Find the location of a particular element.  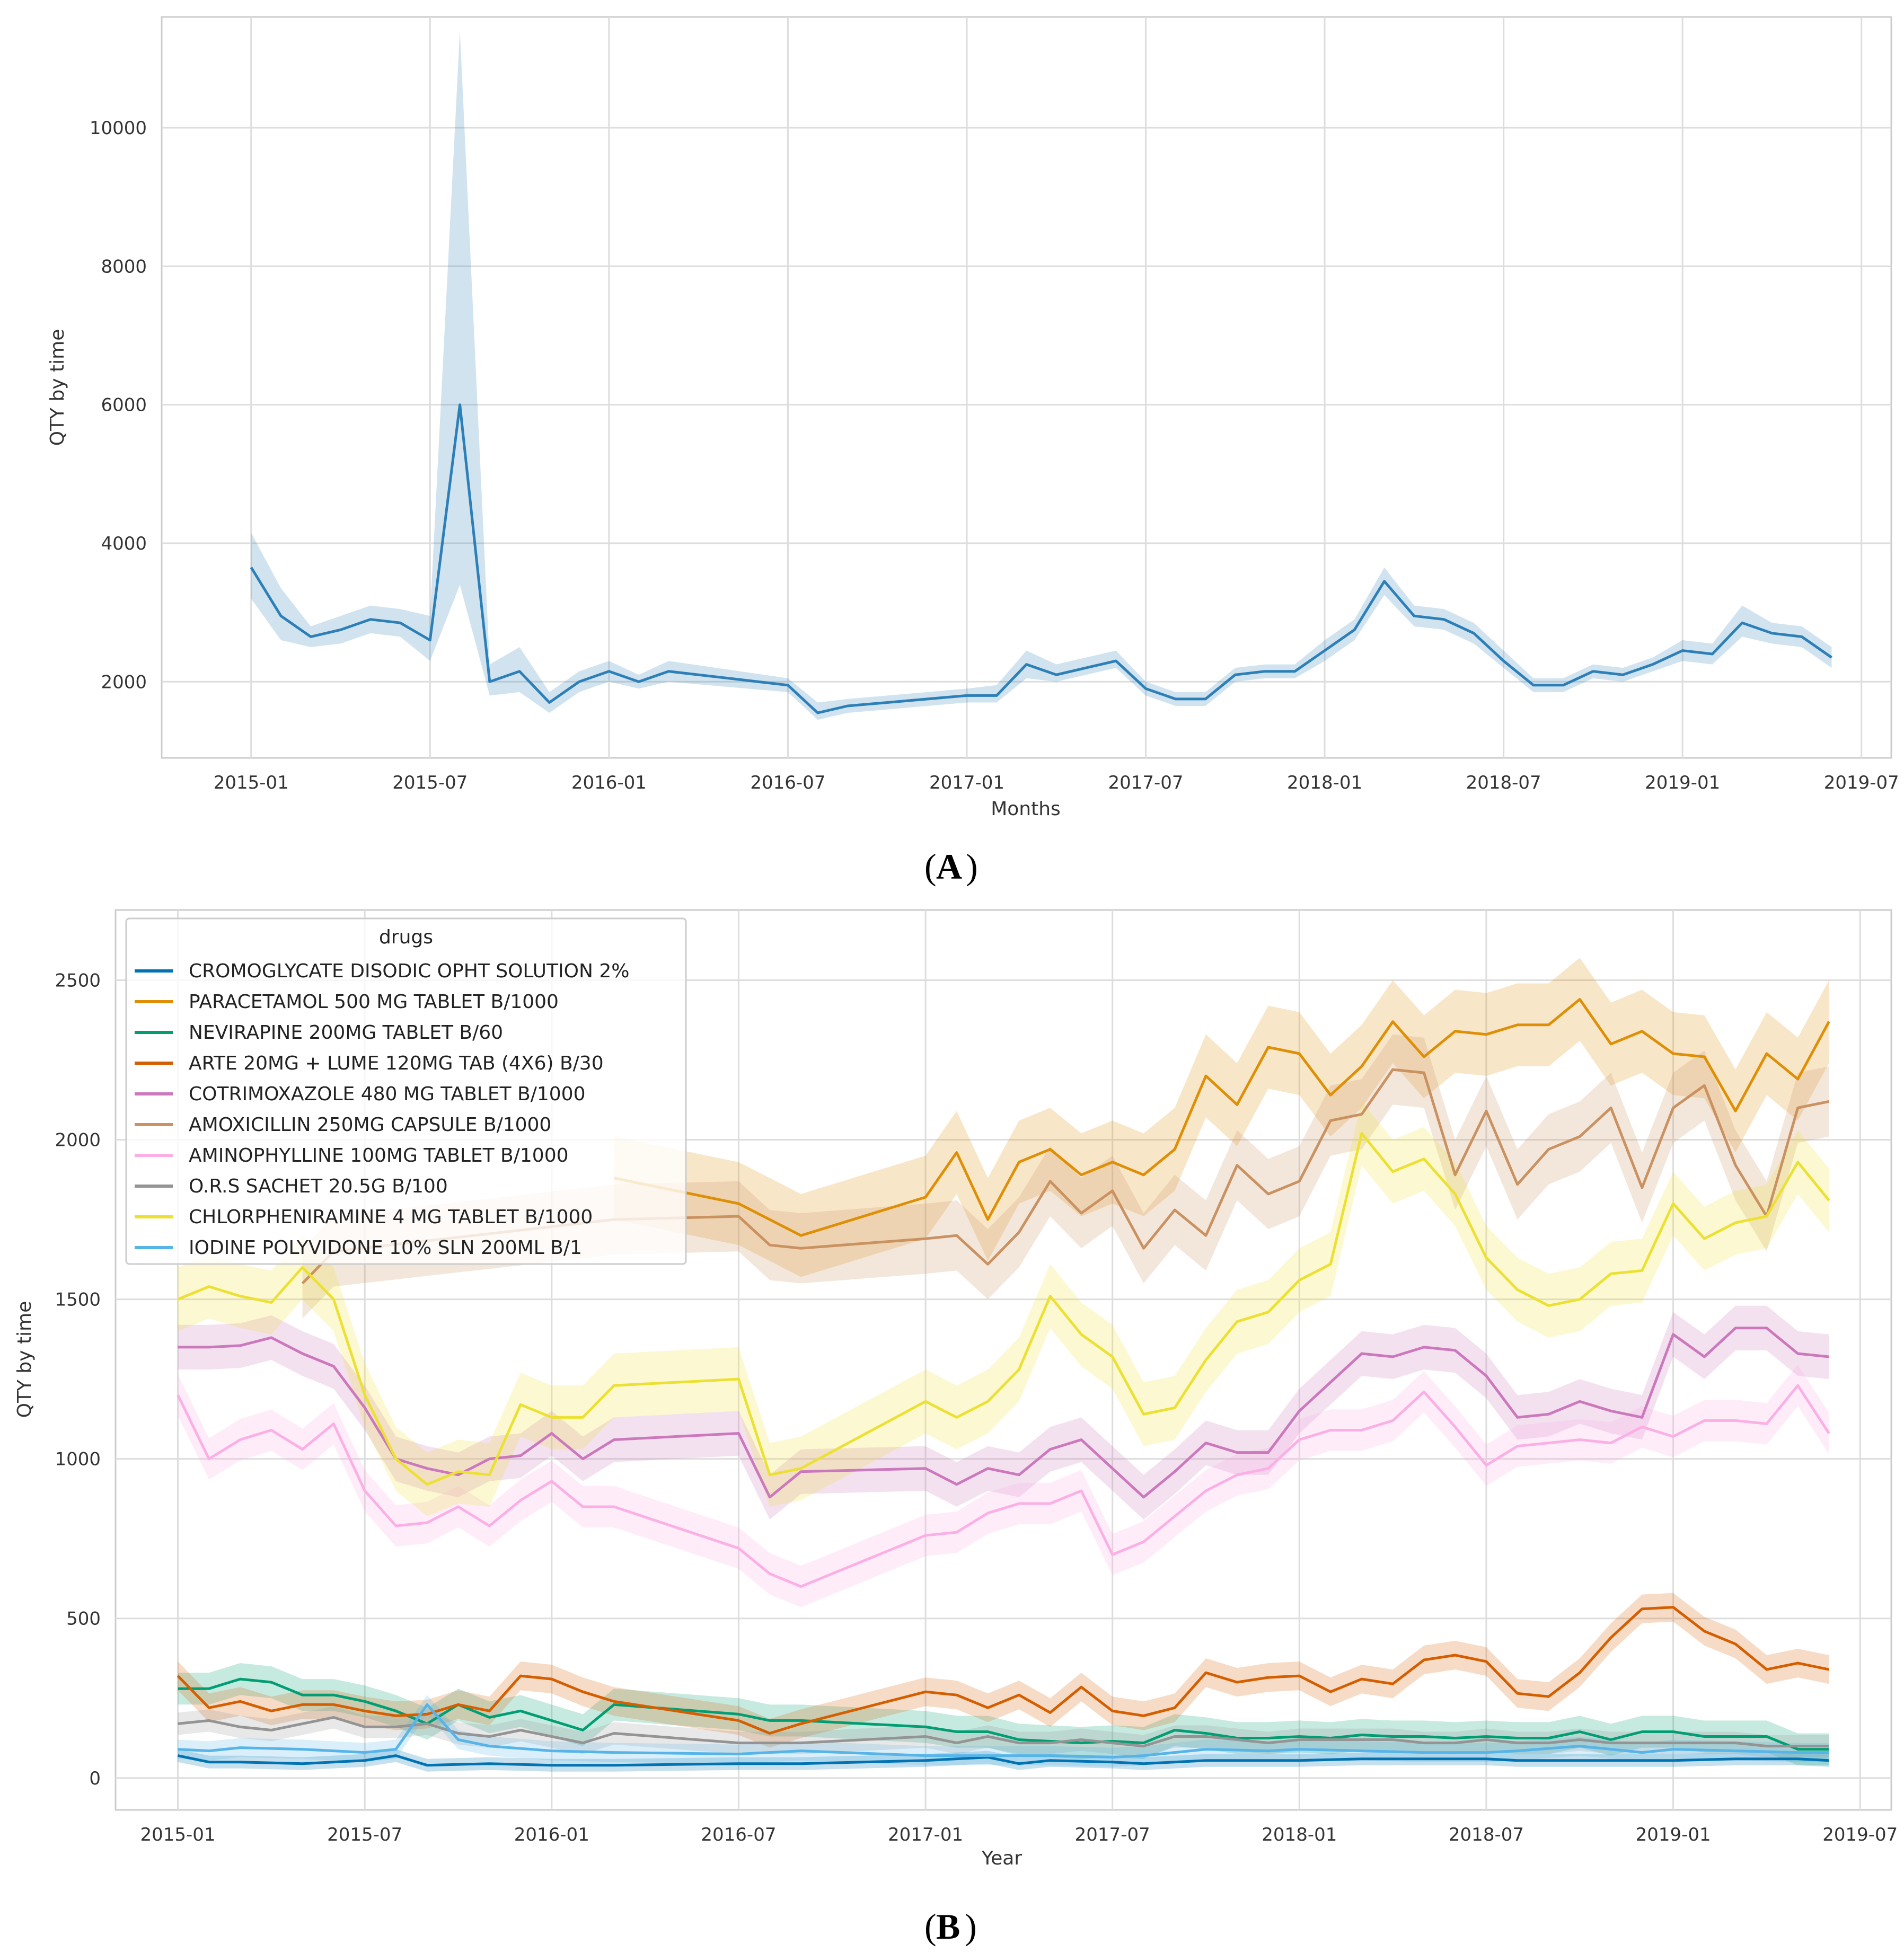

legend-entry: IODINE POLYVIDONE 10% SLN 200ML B/1 is located at coordinates (385, 1248).